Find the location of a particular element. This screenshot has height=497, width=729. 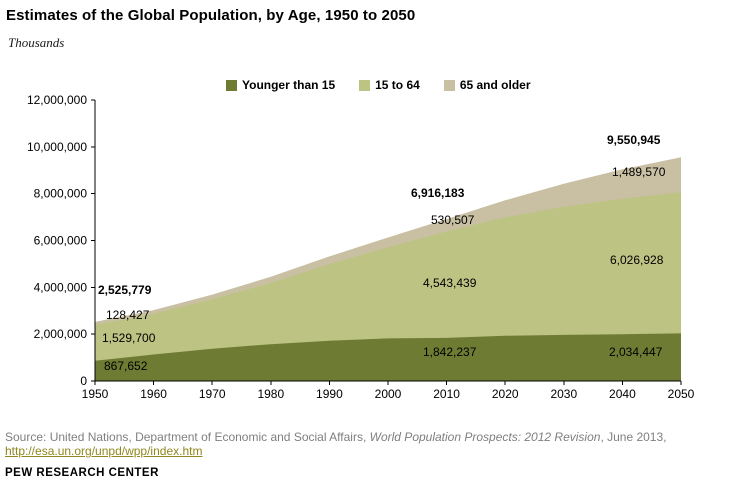

svg-text: 2030 is located at coordinates (563, 394).